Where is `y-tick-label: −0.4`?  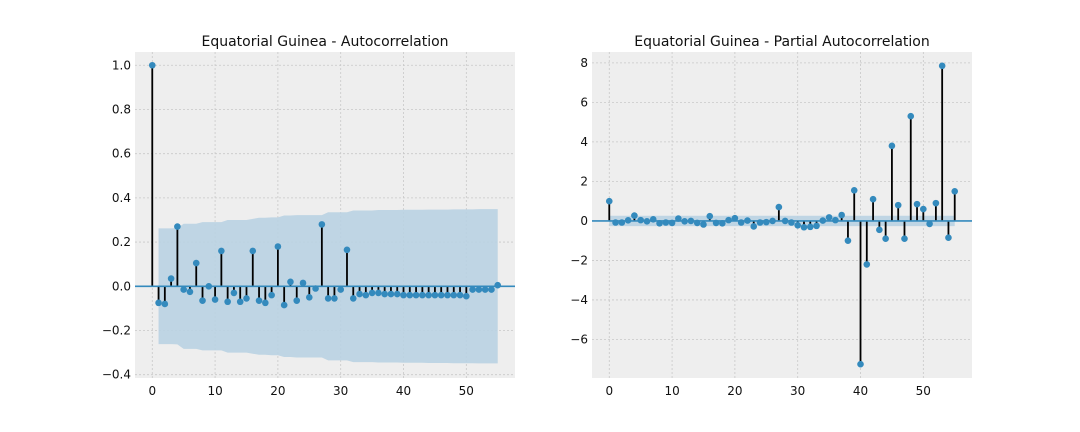 y-tick-label: −0.4 is located at coordinates (116, 375).